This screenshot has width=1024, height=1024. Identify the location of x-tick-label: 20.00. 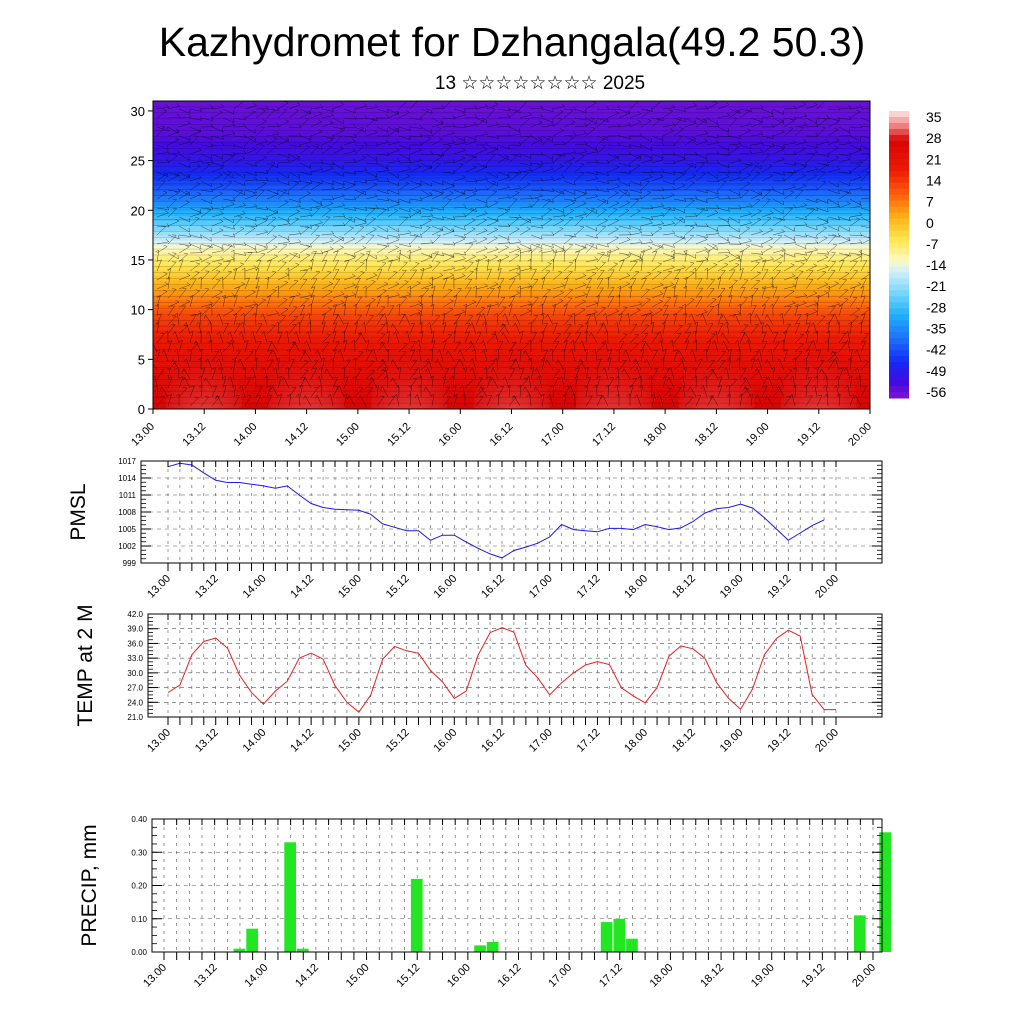
(864, 976).